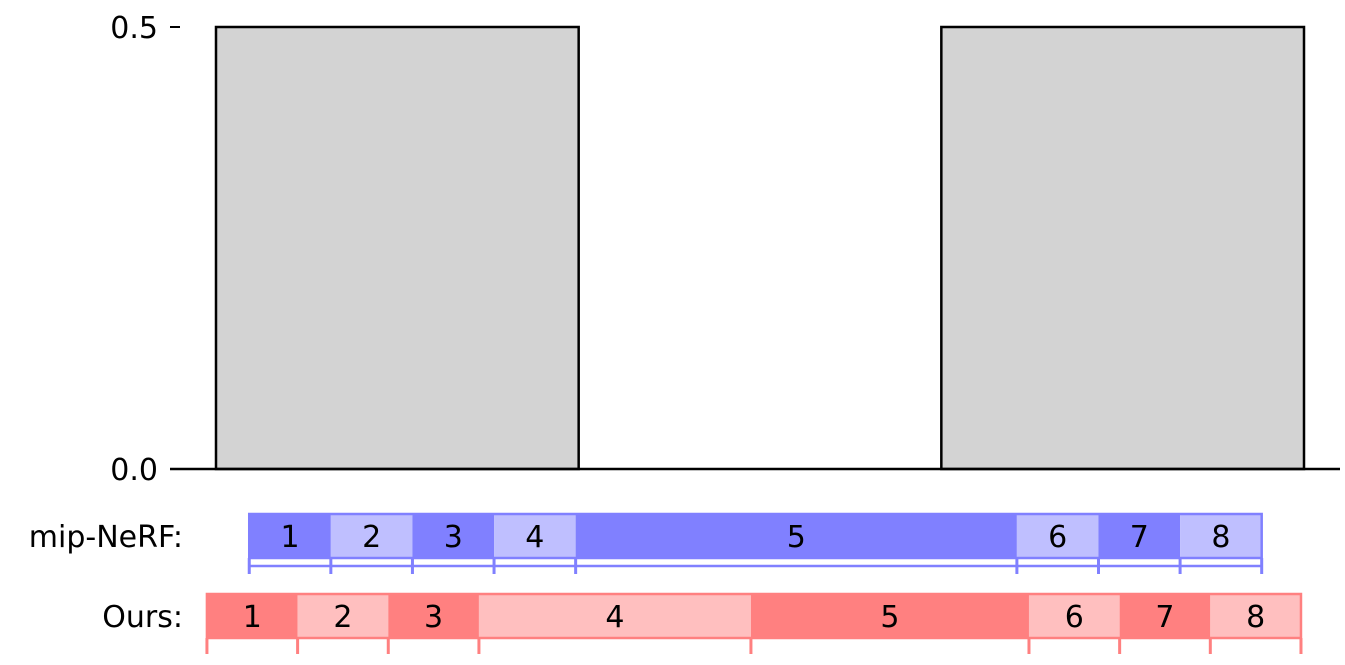 Image resolution: width=1345 pixels, height=665 pixels. Describe the element at coordinates (134, 470) in the screenshot. I see `y-tick-label: 0.0` at that location.